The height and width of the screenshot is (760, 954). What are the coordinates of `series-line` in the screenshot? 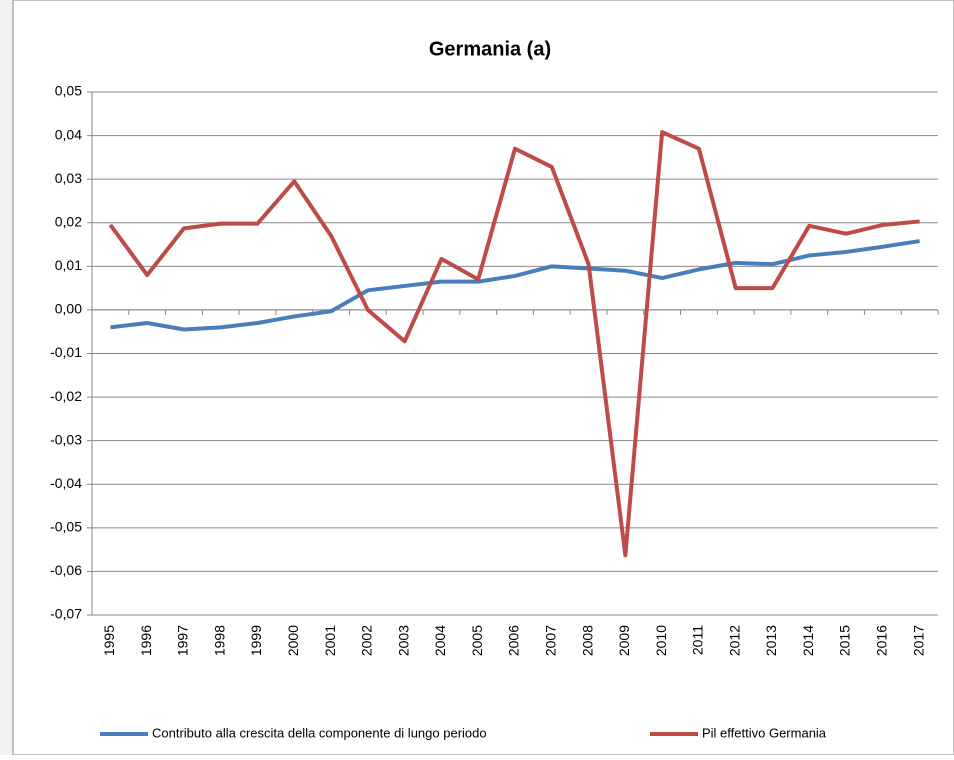 It's located at (515, 285).